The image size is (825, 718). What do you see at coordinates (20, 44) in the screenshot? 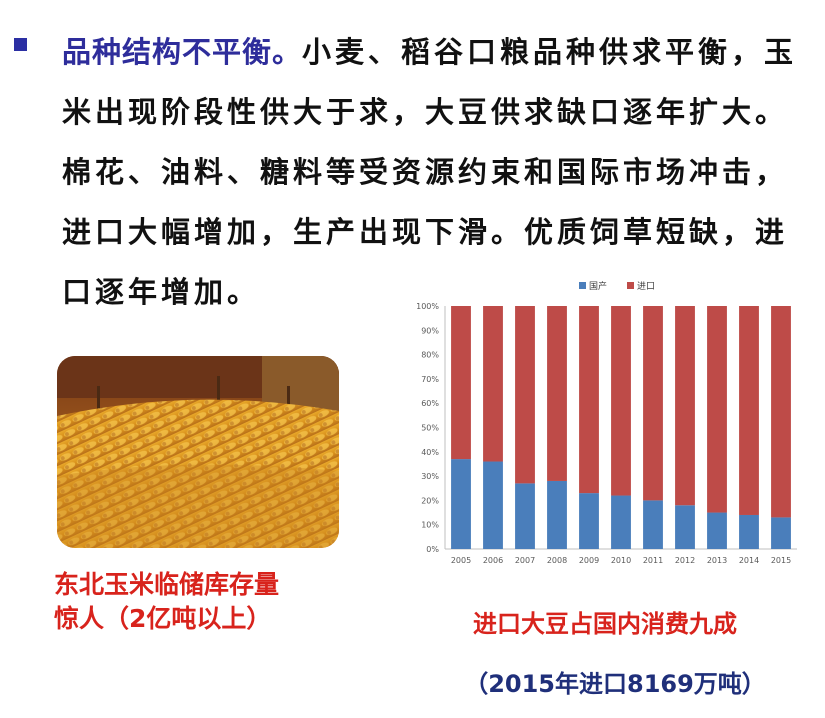
I see `bullet-square` at bounding box center [20, 44].